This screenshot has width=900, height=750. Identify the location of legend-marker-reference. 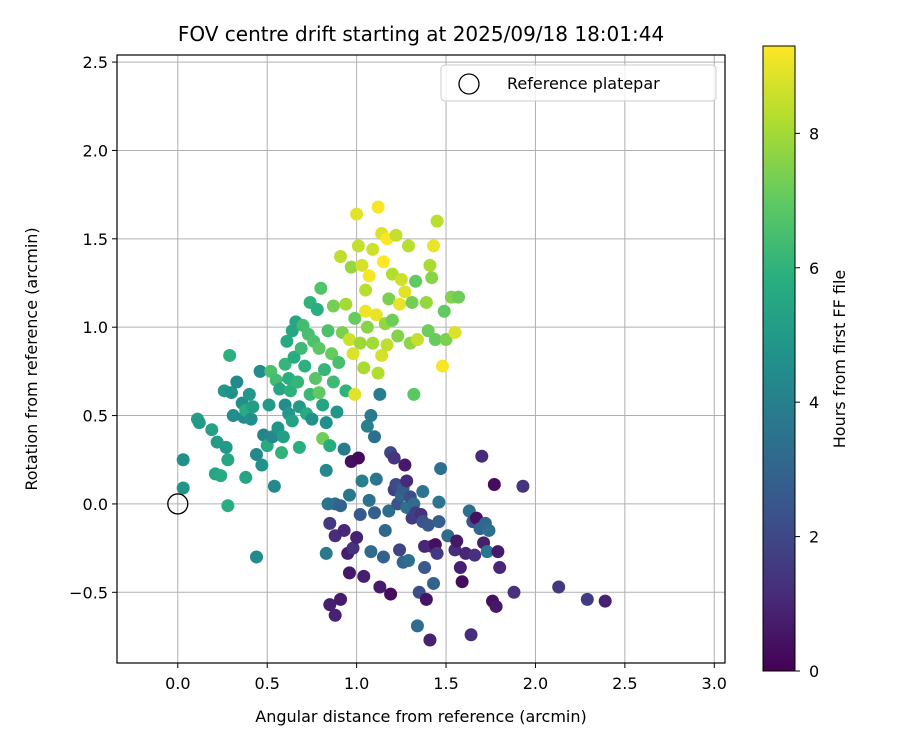
(469, 84).